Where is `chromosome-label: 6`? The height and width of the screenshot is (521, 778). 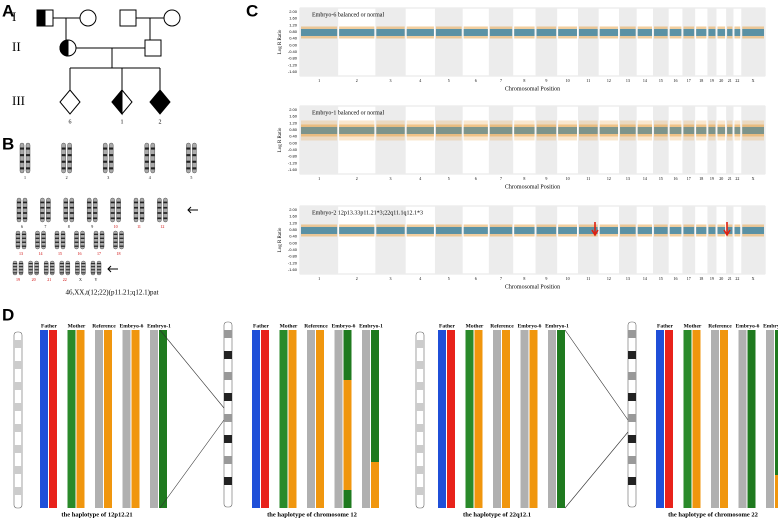 chromosome-label: 6 is located at coordinates (22, 226).